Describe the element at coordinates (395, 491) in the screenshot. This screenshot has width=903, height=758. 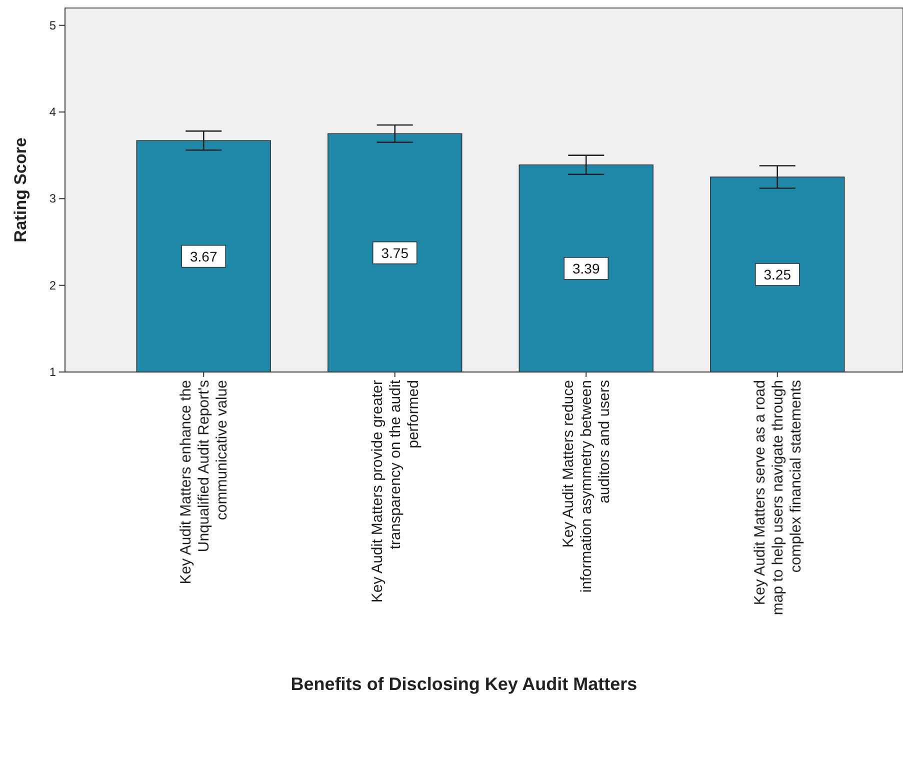
I see `x-tick-label: Key Audit Matters provide greater transparency on the audit performed` at that location.